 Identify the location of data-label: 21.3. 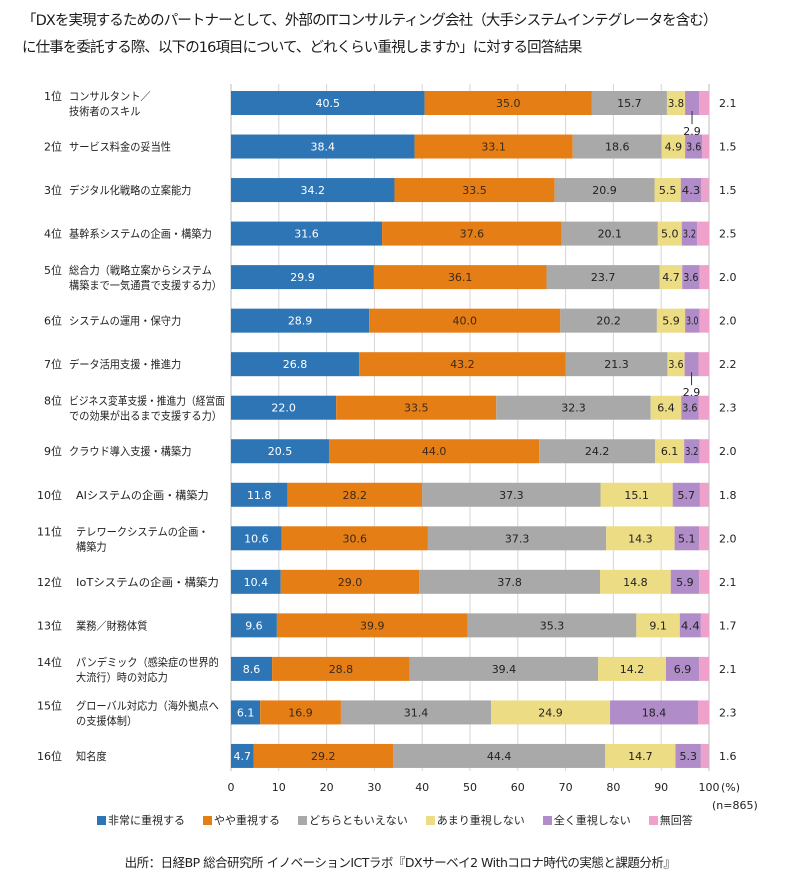
(616, 364).